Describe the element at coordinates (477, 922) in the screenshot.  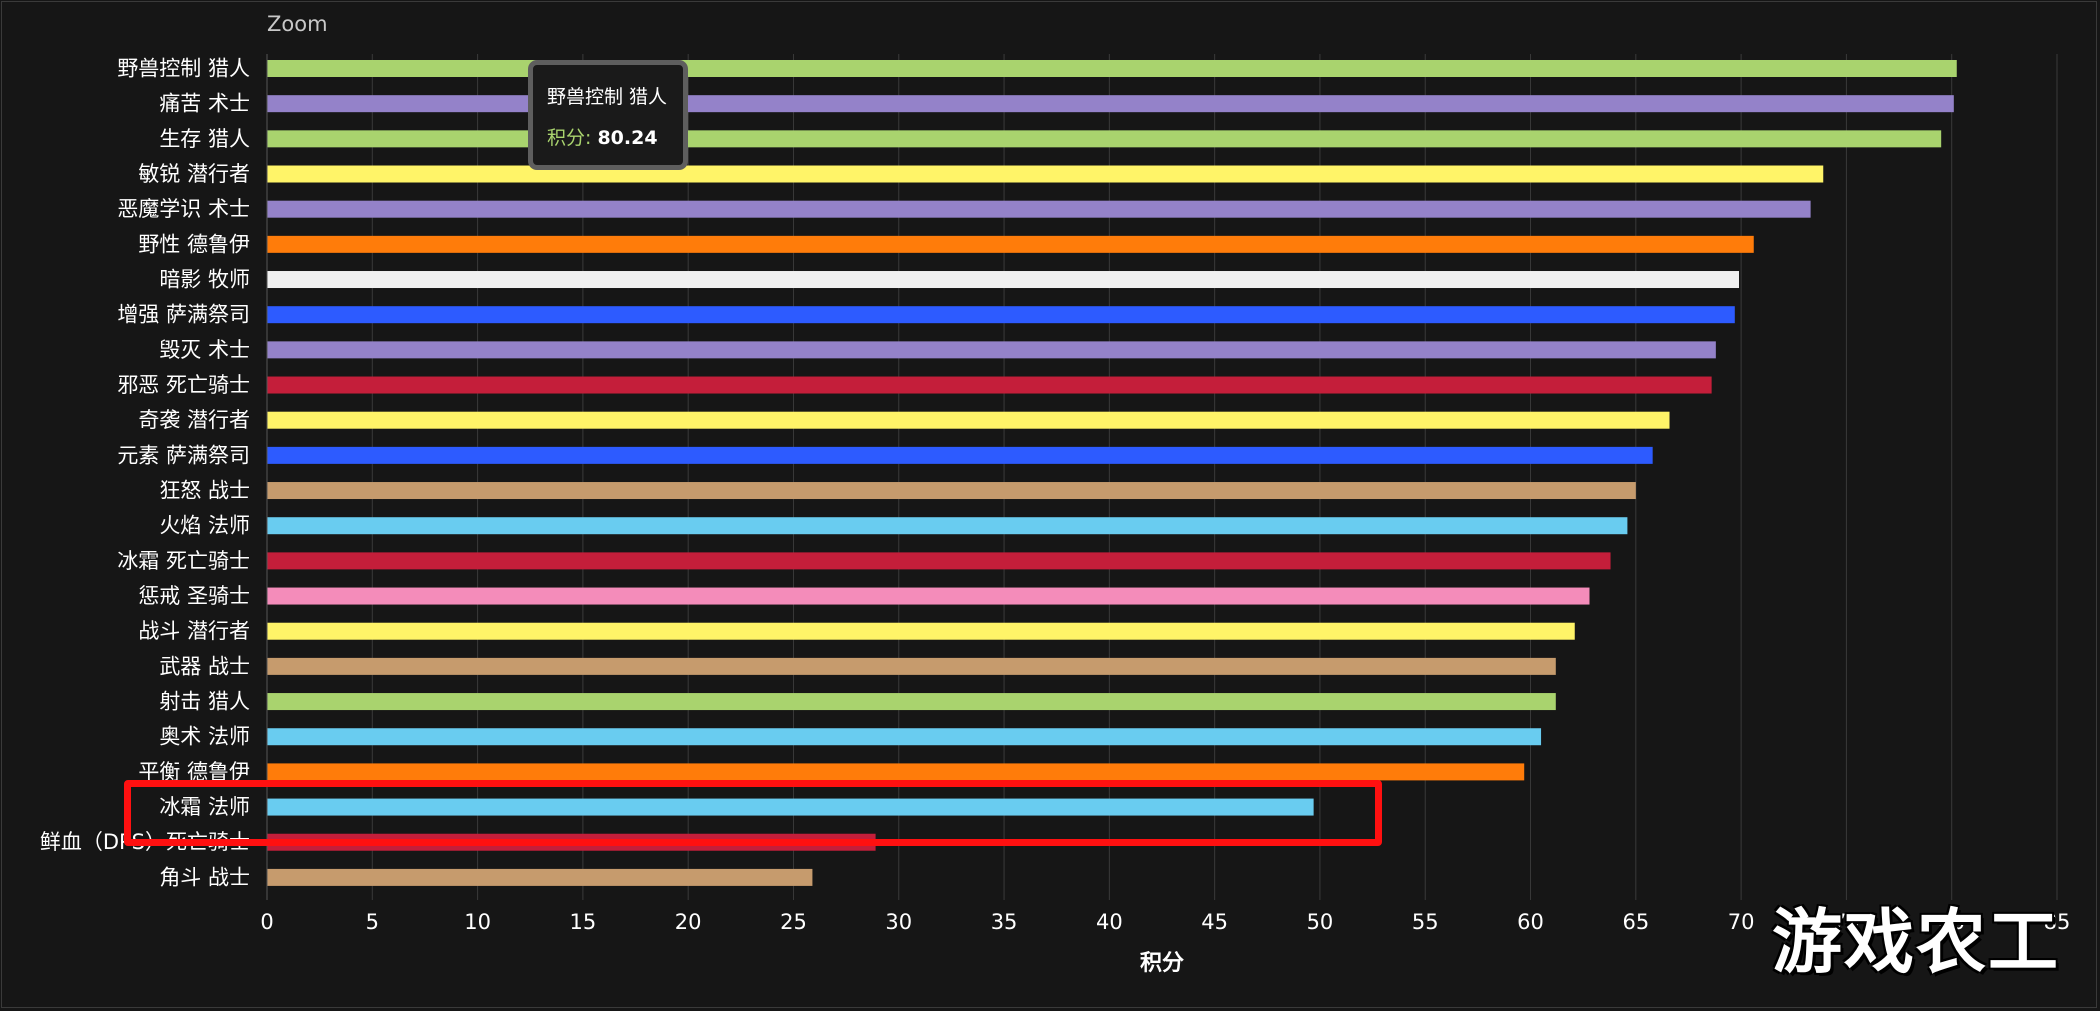
I see `x-tick-label: 10` at that location.